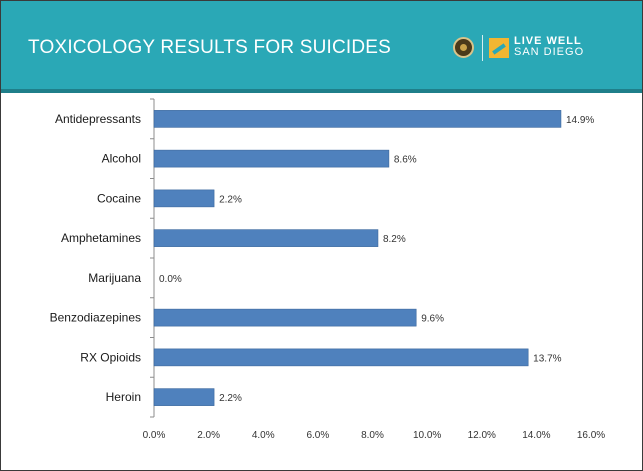 The width and height of the screenshot is (643, 471). What do you see at coordinates (591, 435) in the screenshot?
I see `x-tick-label: 16.0%` at bounding box center [591, 435].